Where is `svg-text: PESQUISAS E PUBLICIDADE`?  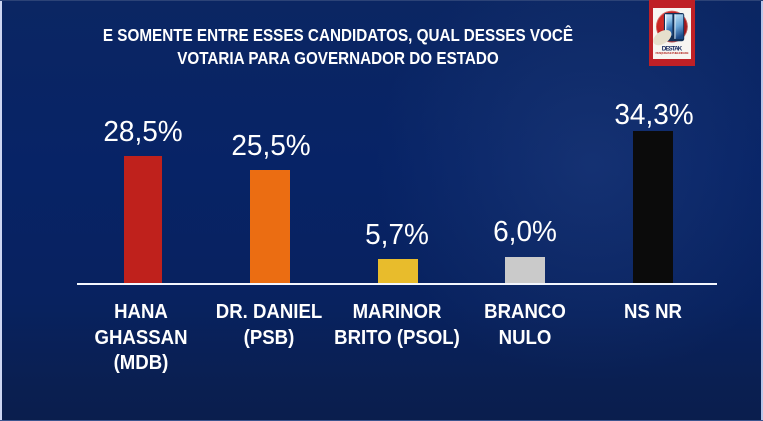
svg-text: PESQUISAS E PUBLICIDADE is located at coordinates (672, 53).